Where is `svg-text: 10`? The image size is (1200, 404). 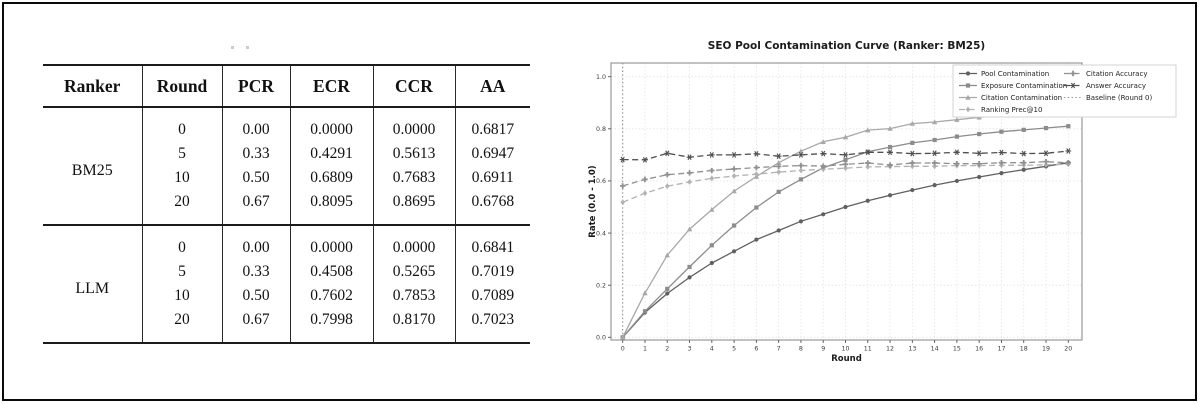
svg-text: 10 is located at coordinates (845, 349).